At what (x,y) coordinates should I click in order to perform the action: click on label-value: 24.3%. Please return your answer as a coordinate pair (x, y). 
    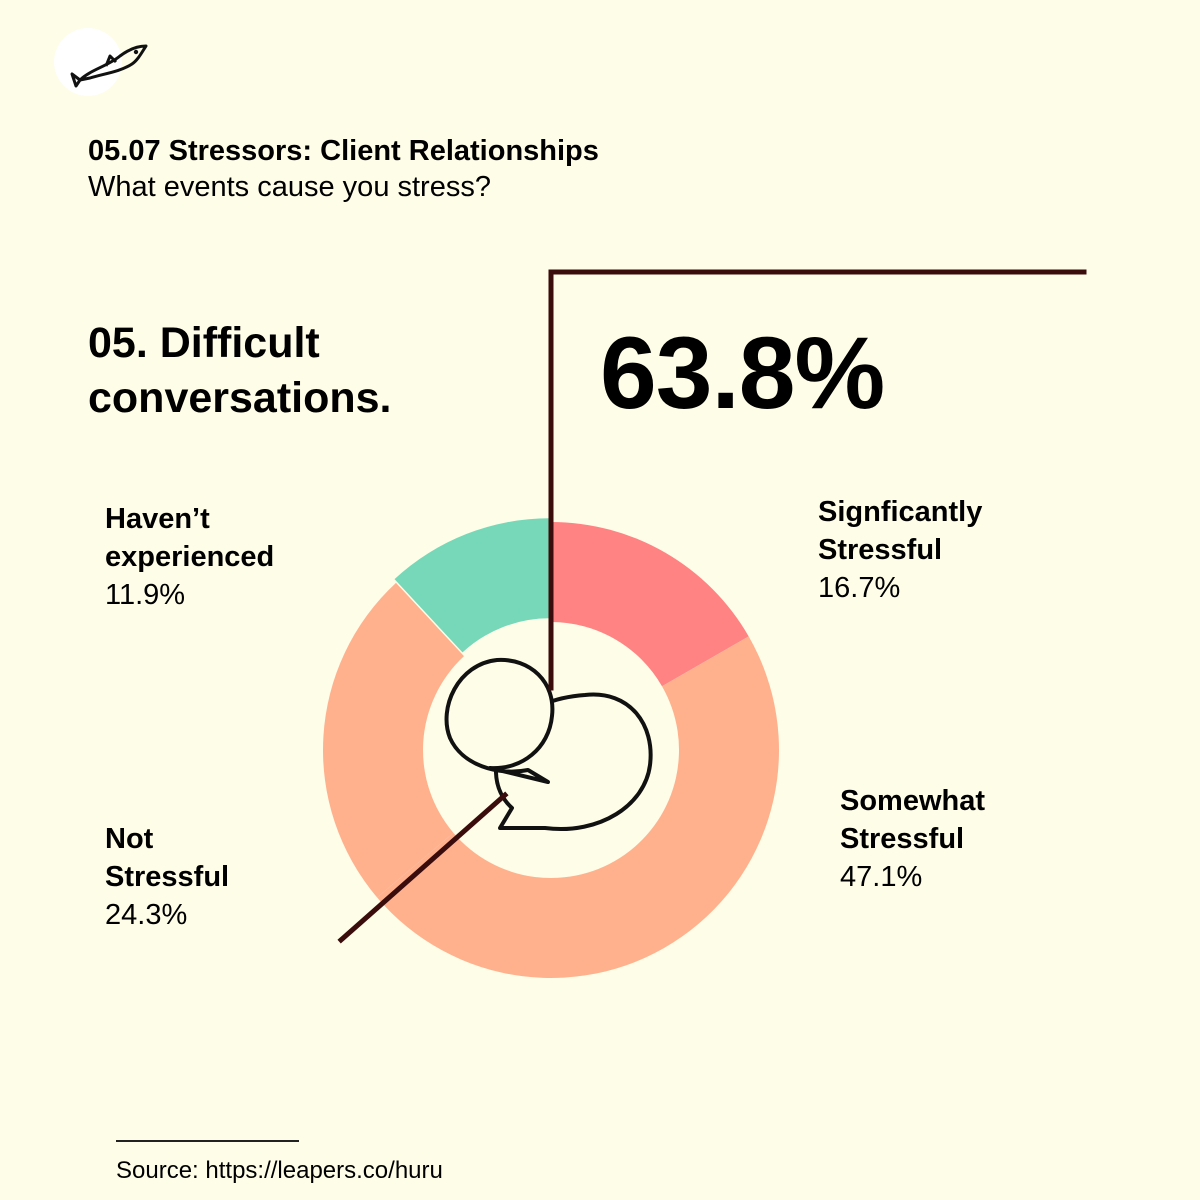
    Looking at the image, I should click on (146, 915).